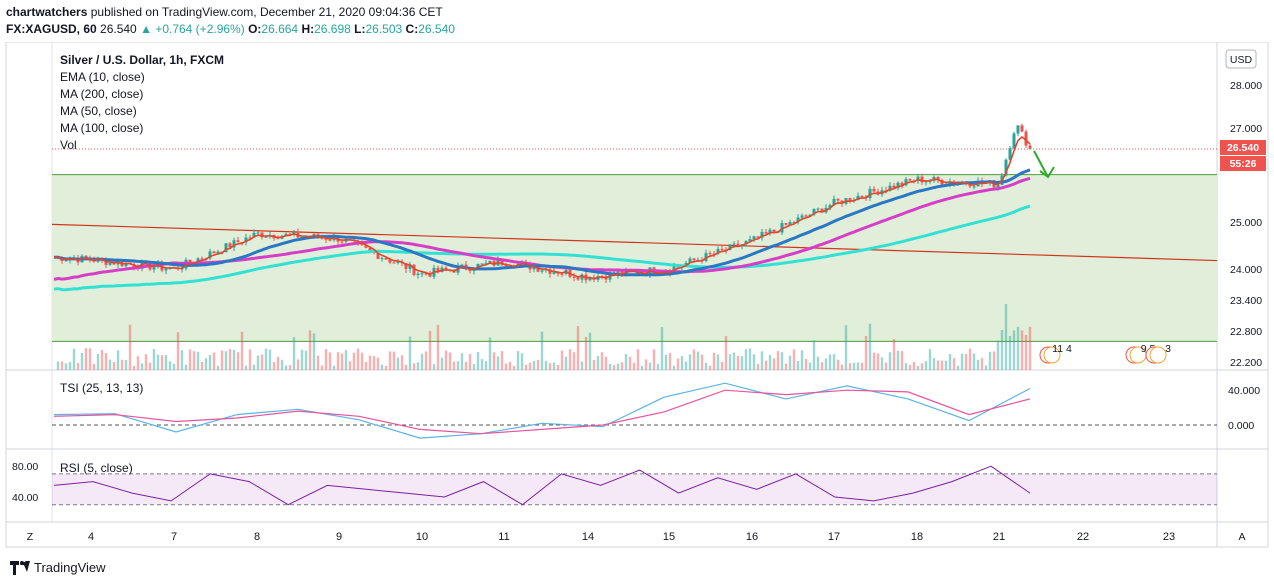 Image resolution: width=1274 pixels, height=586 pixels. I want to click on legend-ma200: MA (200, close), so click(101, 94).